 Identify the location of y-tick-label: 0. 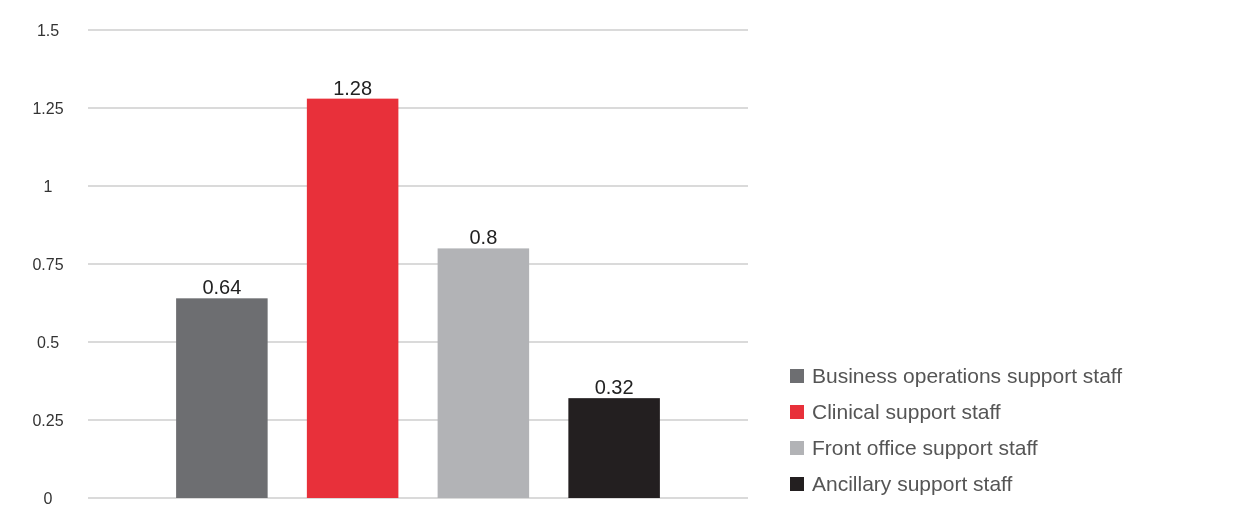
(48, 498).